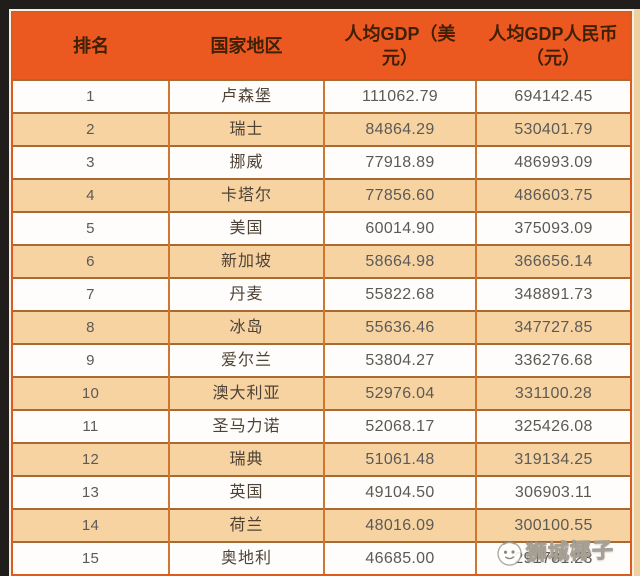  Describe the element at coordinates (399, 195) in the screenshot. I see `gdp-usd-cell: 77856.60` at that location.